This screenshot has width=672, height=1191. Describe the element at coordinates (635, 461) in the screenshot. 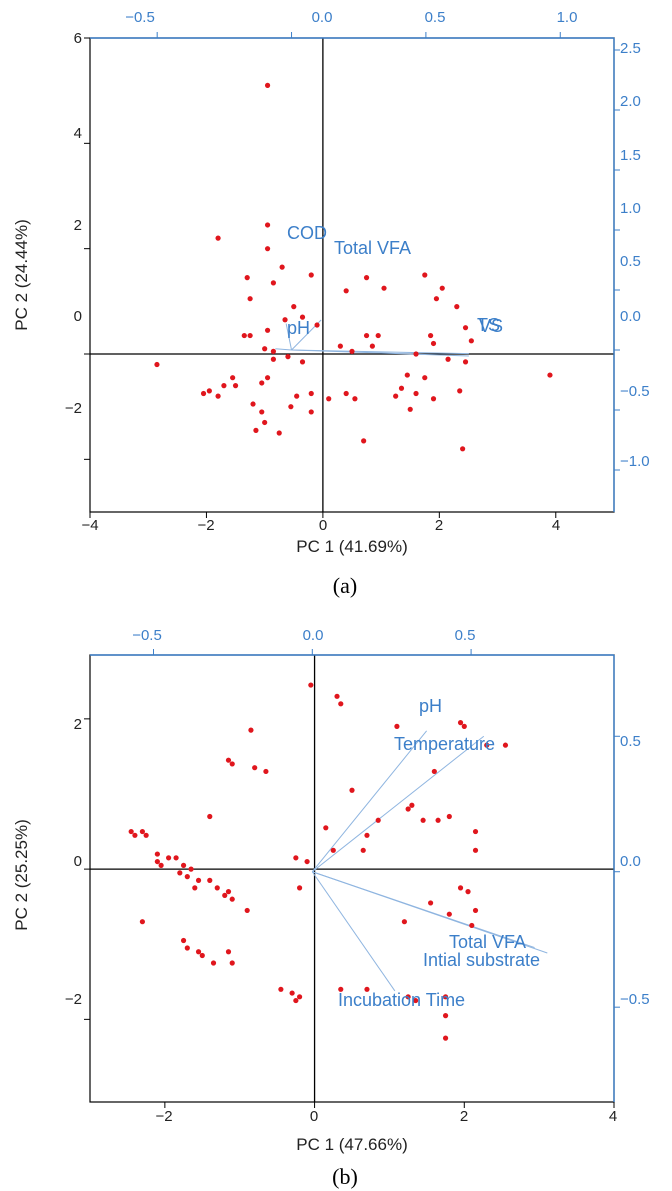

I see `right-tick-label: −1.0` at that location.